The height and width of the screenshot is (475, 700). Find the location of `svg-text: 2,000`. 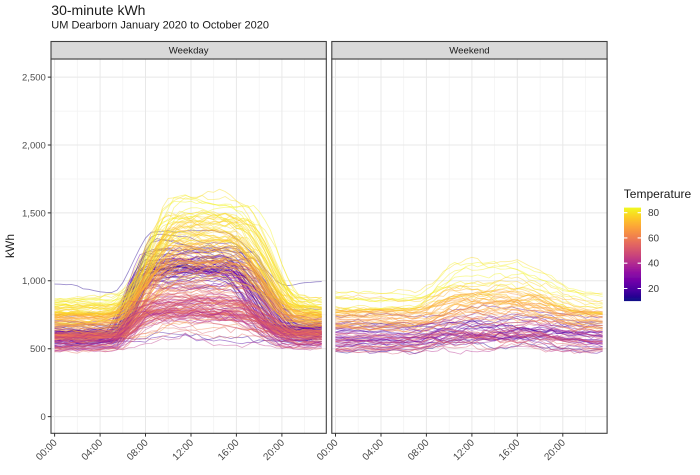

svg-text: 2,000 is located at coordinates (34, 145).